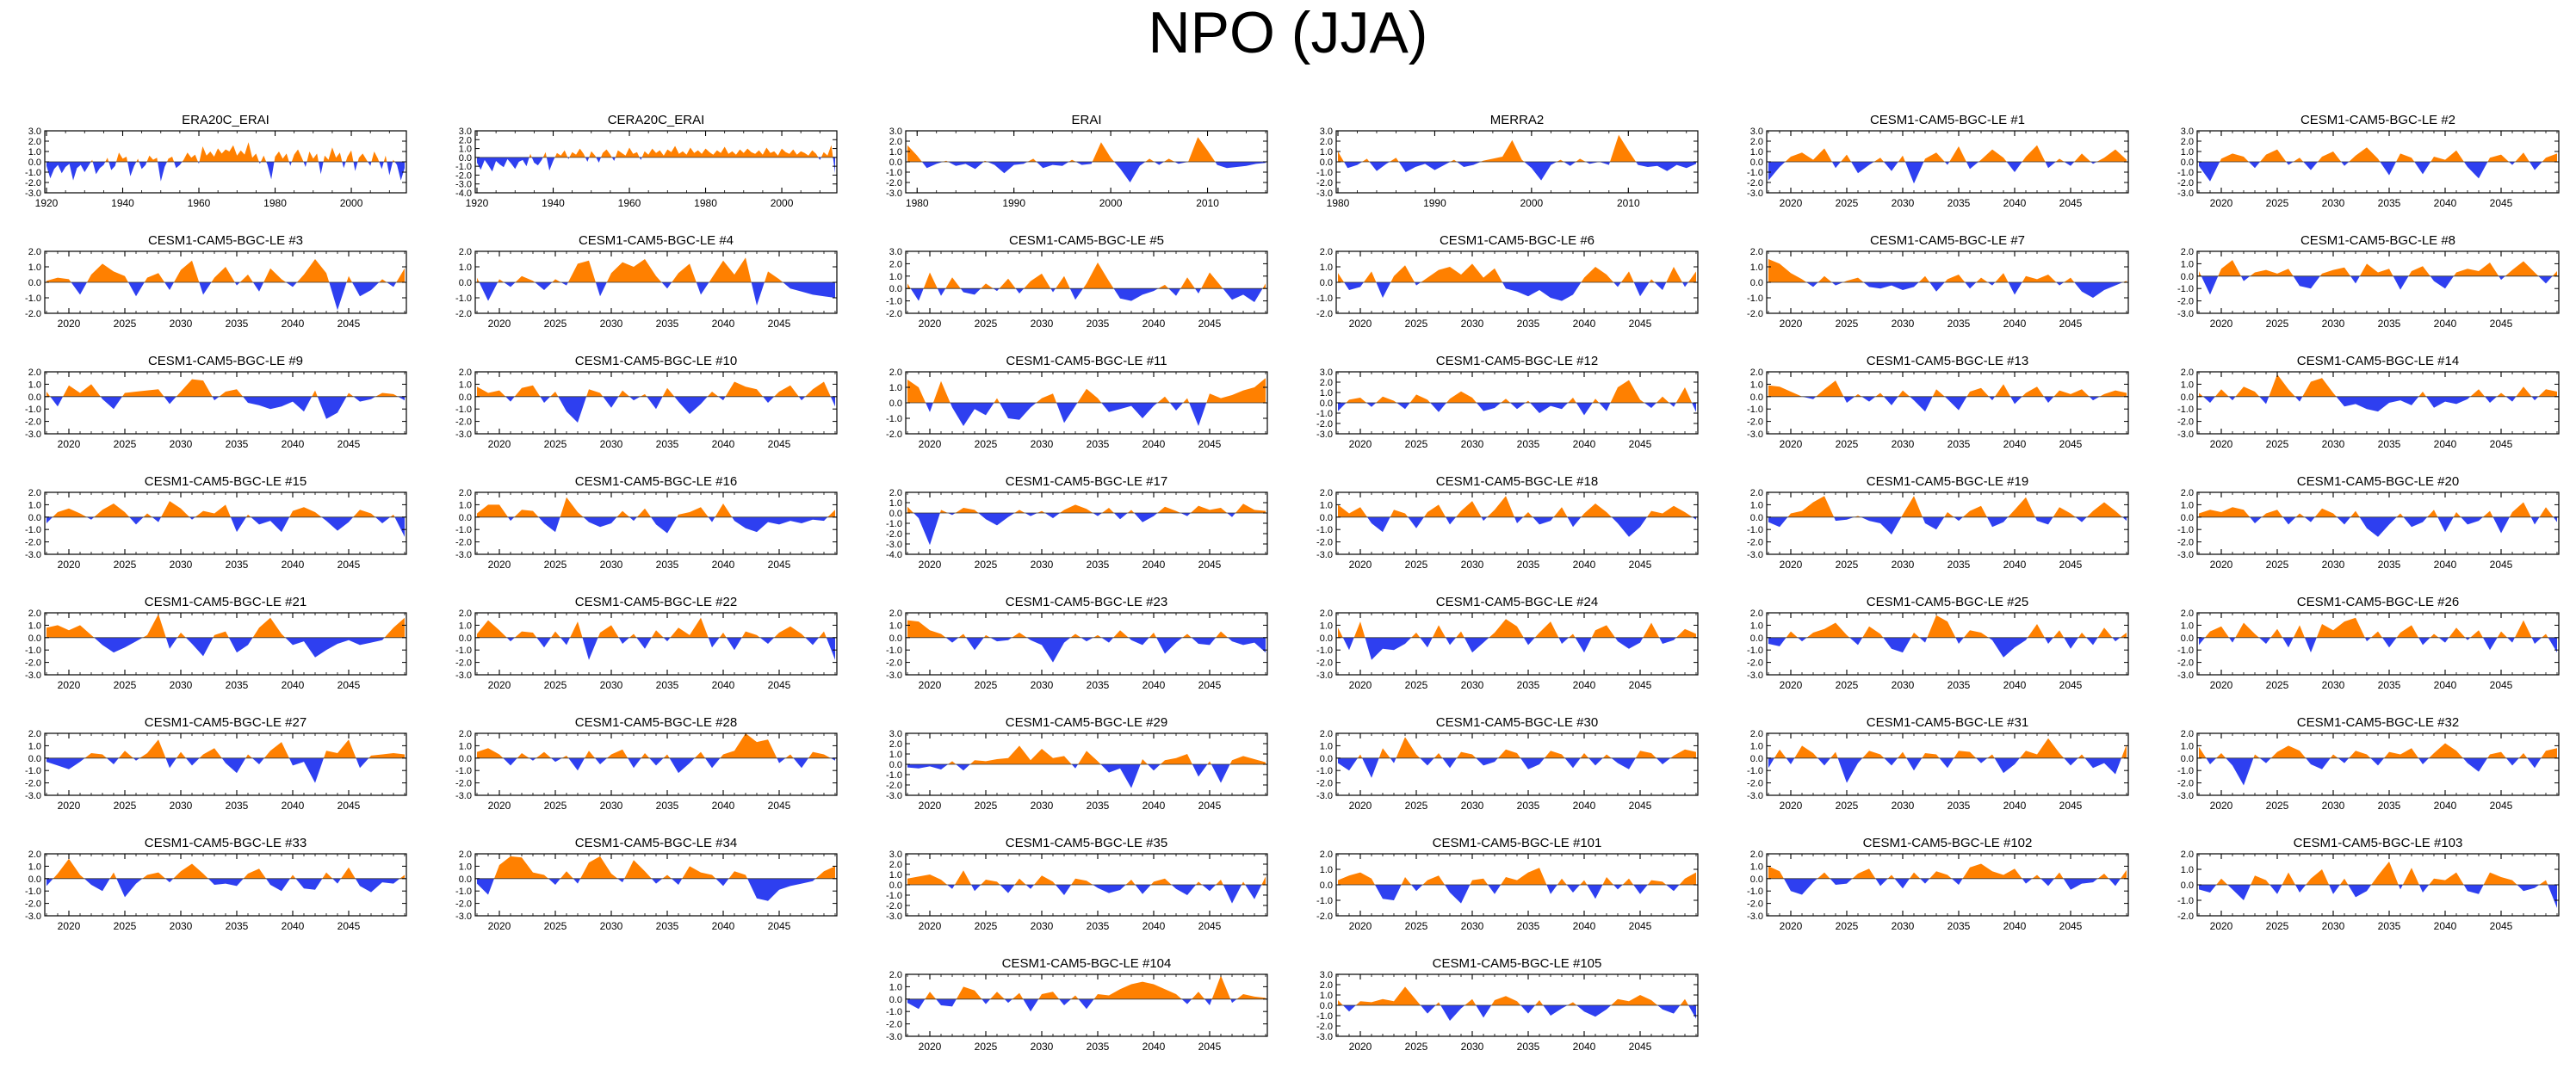  Describe the element at coordinates (1517, 723) in the screenshot. I see `panel-title: CESM1-CAM5-BGC-LE #30` at that location.